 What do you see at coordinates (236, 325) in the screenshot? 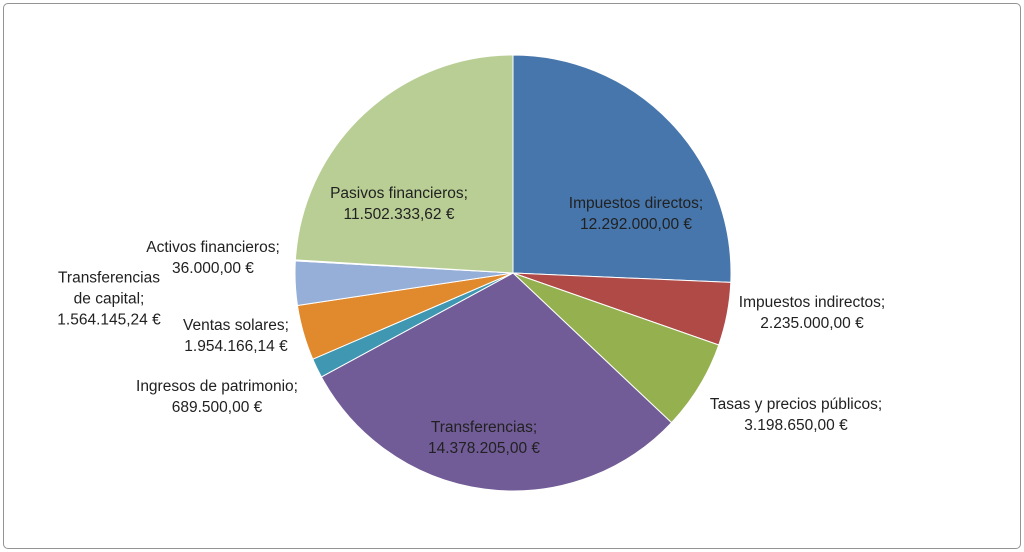
I see `pie-label-category: Ventas solares;` at bounding box center [236, 325].